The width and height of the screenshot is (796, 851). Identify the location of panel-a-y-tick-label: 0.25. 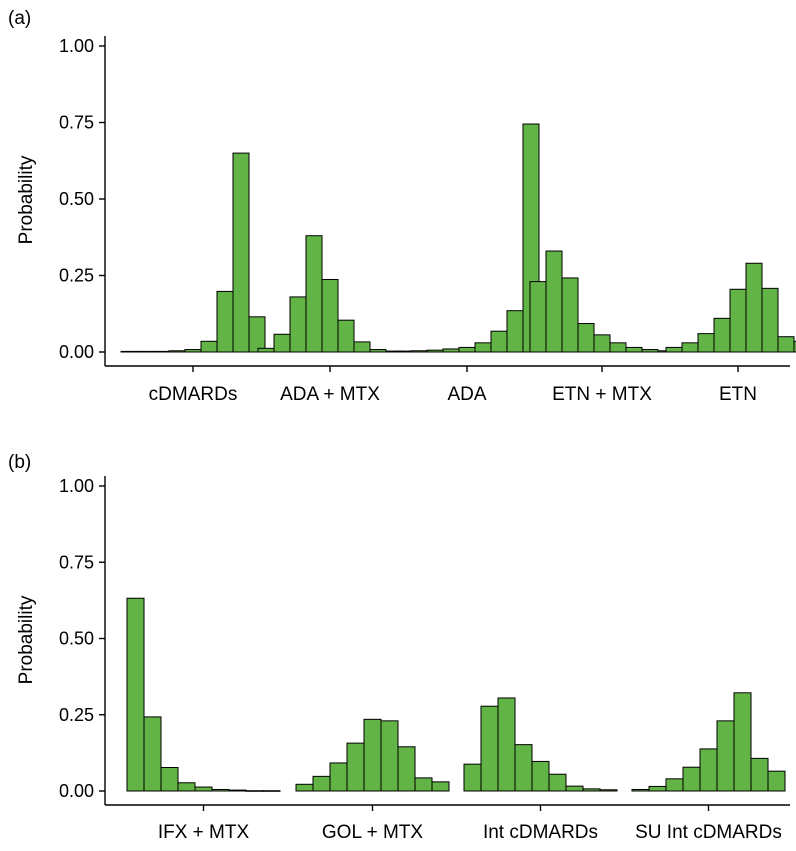
(76, 276).